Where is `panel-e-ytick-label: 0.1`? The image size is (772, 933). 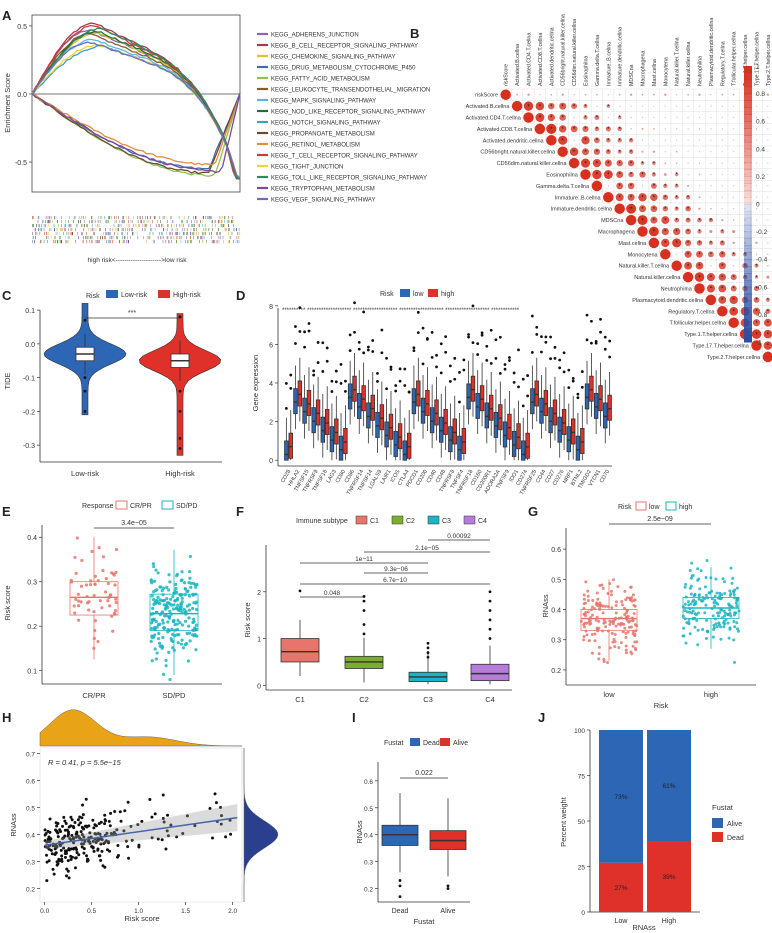 panel-e-ytick-label: 0.1 is located at coordinates (32, 672).